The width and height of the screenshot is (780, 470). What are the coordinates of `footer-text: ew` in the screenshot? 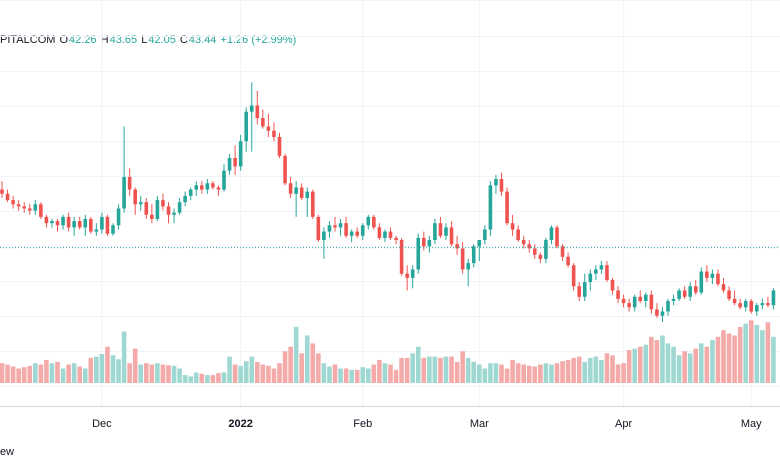 It's located at (7, 452).